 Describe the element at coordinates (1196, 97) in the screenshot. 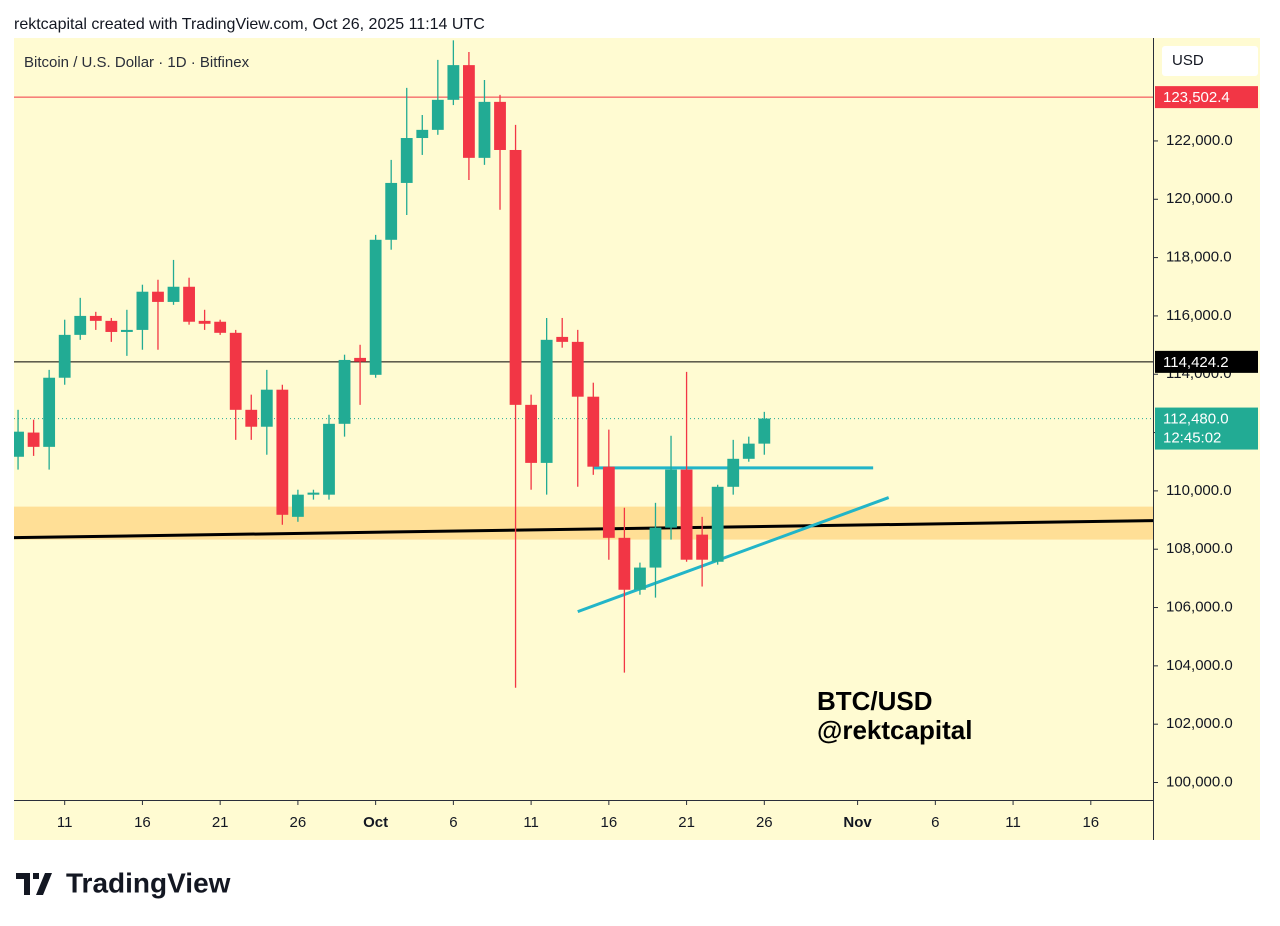

I see `level-label: 123,502.4` at that location.